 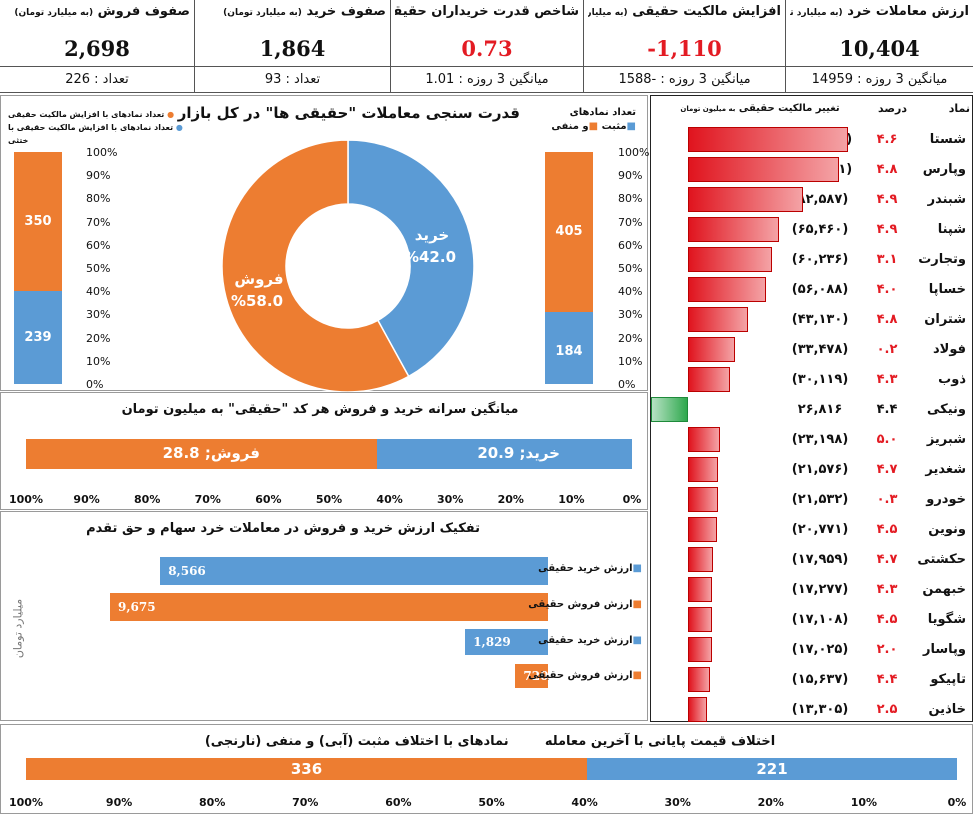 I want to click on row-symbol: شبریز, so click(x=946, y=439).